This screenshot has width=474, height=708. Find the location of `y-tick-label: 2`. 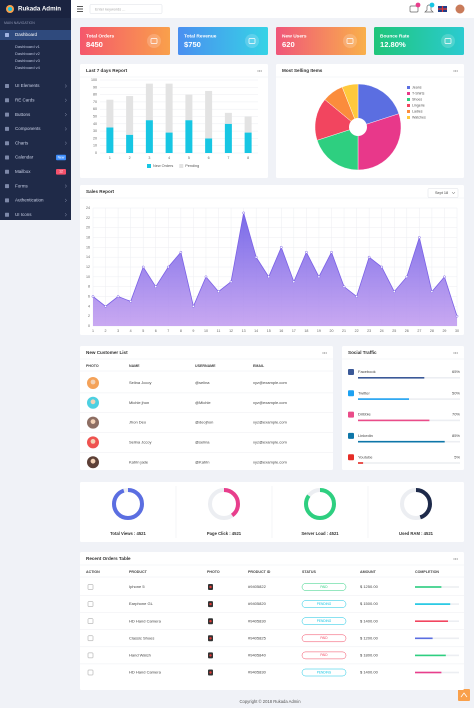

y-tick-label: 2 is located at coordinates (89, 316).